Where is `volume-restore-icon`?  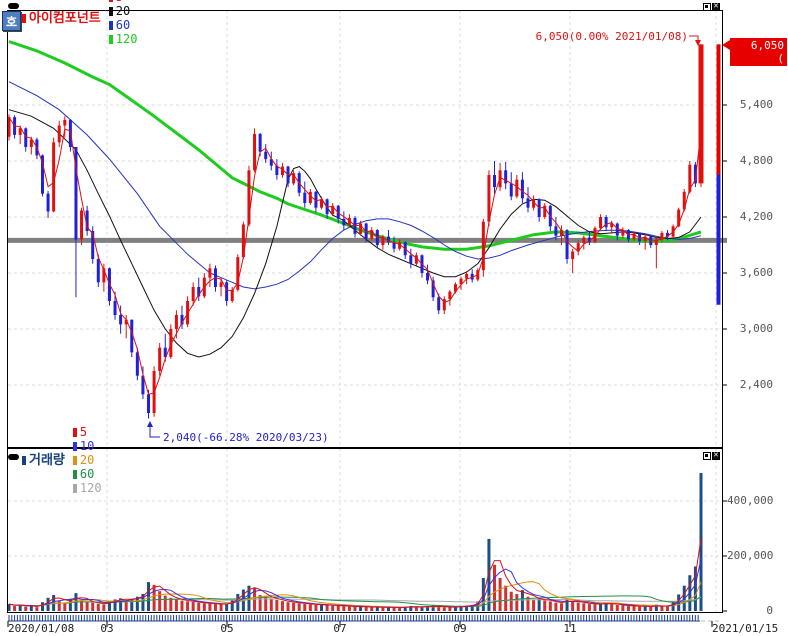 volume-restore-icon is located at coordinates (707, 456).